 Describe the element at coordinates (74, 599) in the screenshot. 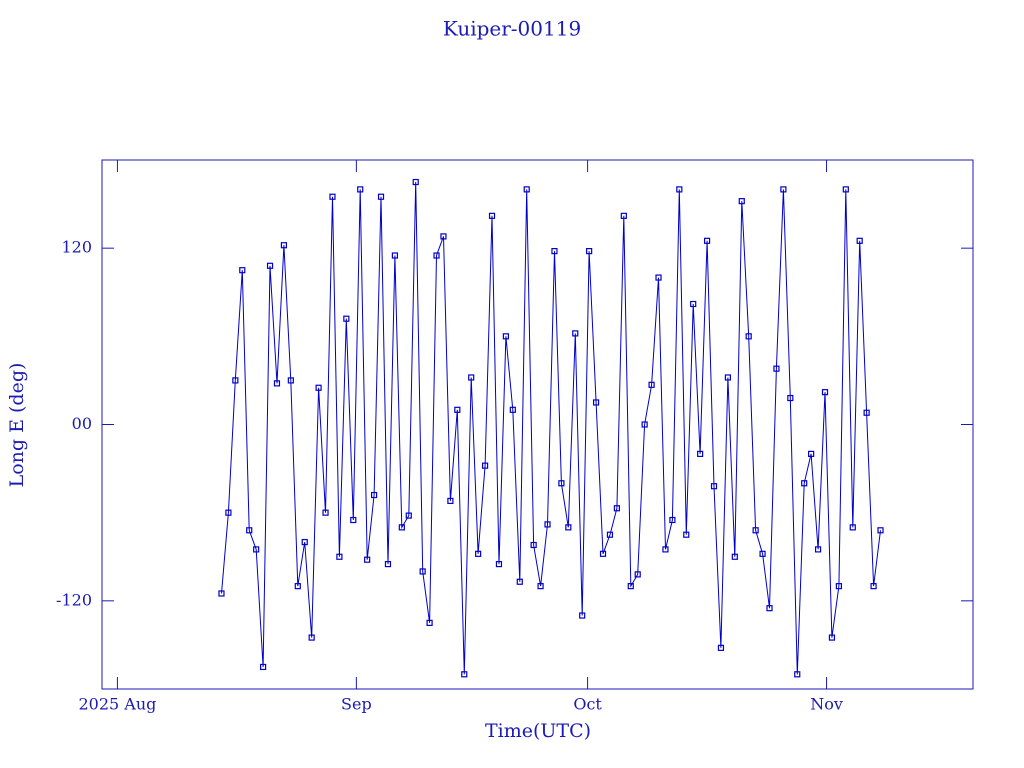

I see `y-tick-label: -120` at that location.